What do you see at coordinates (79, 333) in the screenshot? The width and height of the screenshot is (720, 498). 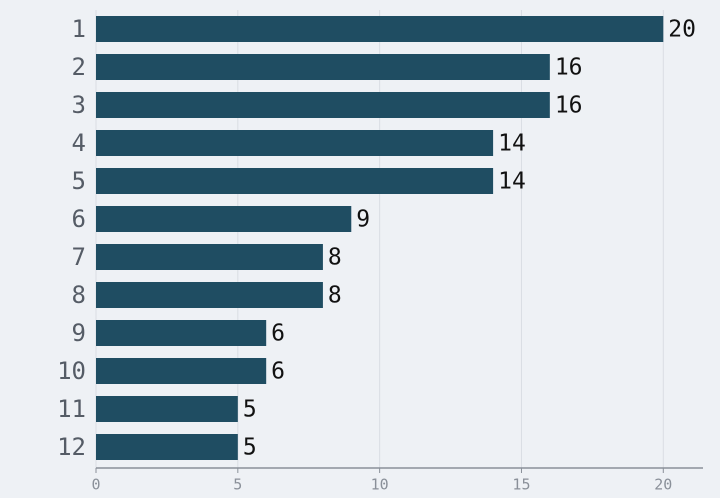 I see `y-tick-label: 9` at bounding box center [79, 333].